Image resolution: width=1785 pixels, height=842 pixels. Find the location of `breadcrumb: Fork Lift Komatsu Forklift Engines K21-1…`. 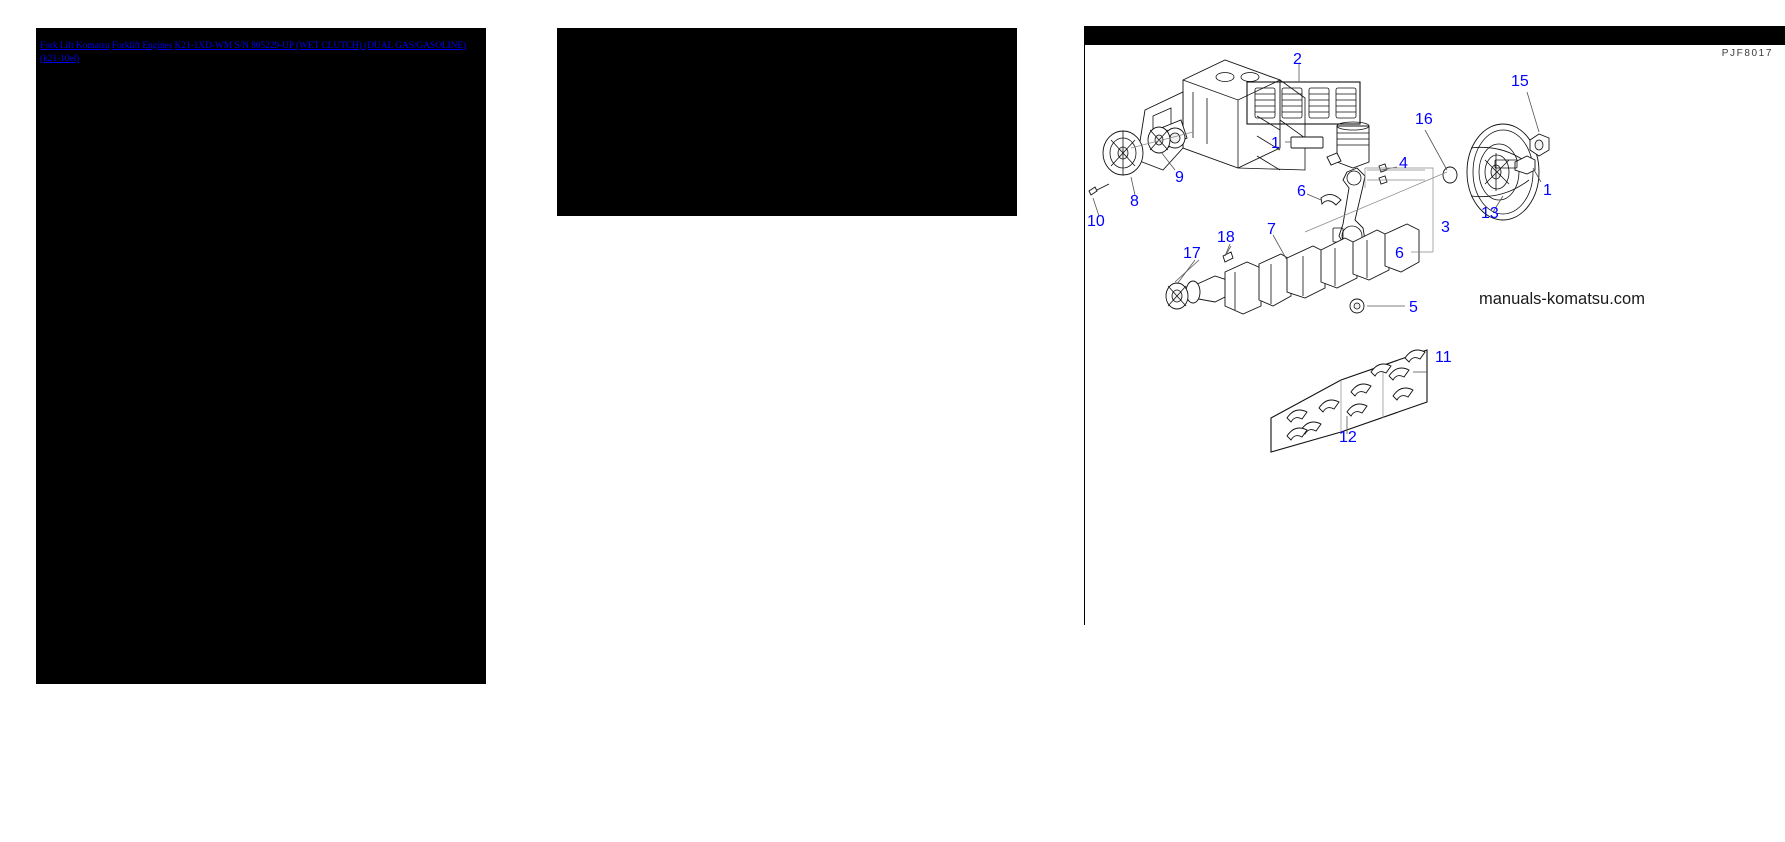

breadcrumb: Fork Lift Komatsu Forklift Engines K21-1… is located at coordinates (260, 53).